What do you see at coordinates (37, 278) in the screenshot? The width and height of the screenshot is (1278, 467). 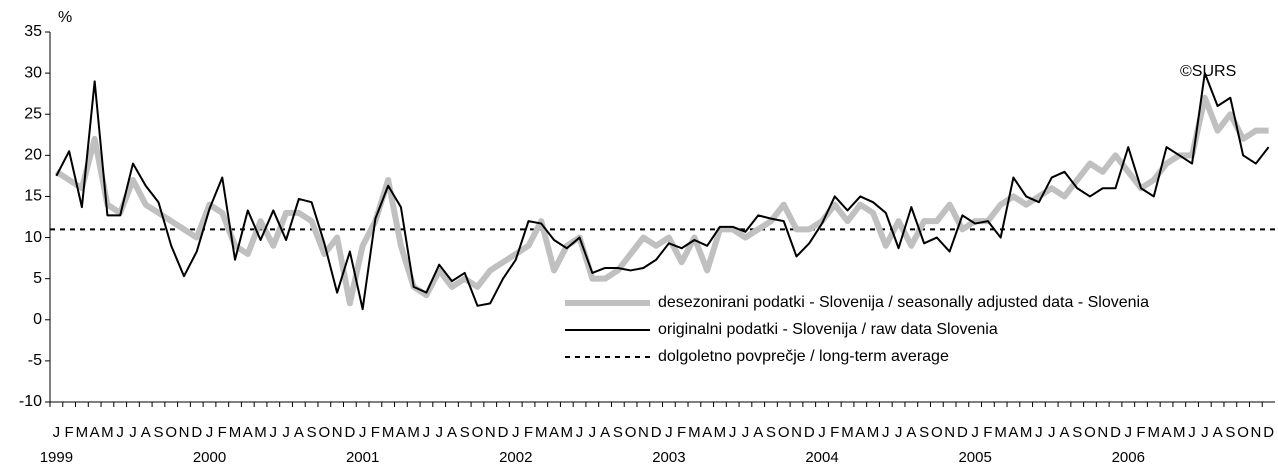 I see `y-tick-label: 5` at bounding box center [37, 278].